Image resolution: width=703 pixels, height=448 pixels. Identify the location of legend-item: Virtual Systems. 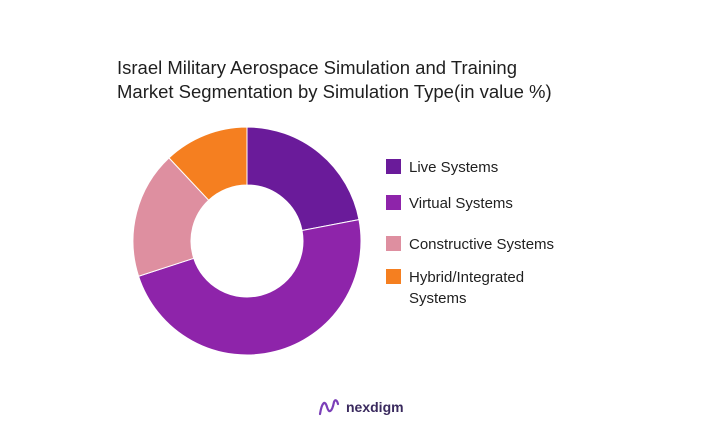
(449, 203).